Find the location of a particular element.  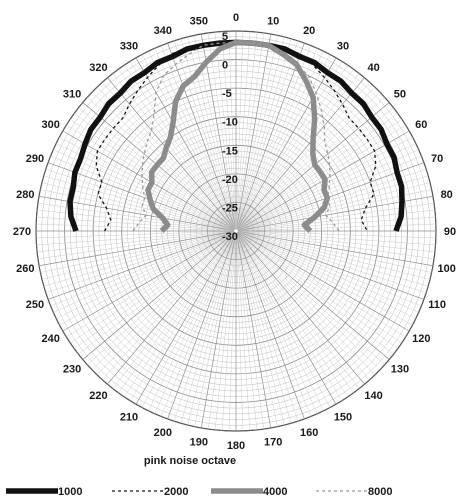

angle-tick-label: 280 is located at coordinates (25, 195).